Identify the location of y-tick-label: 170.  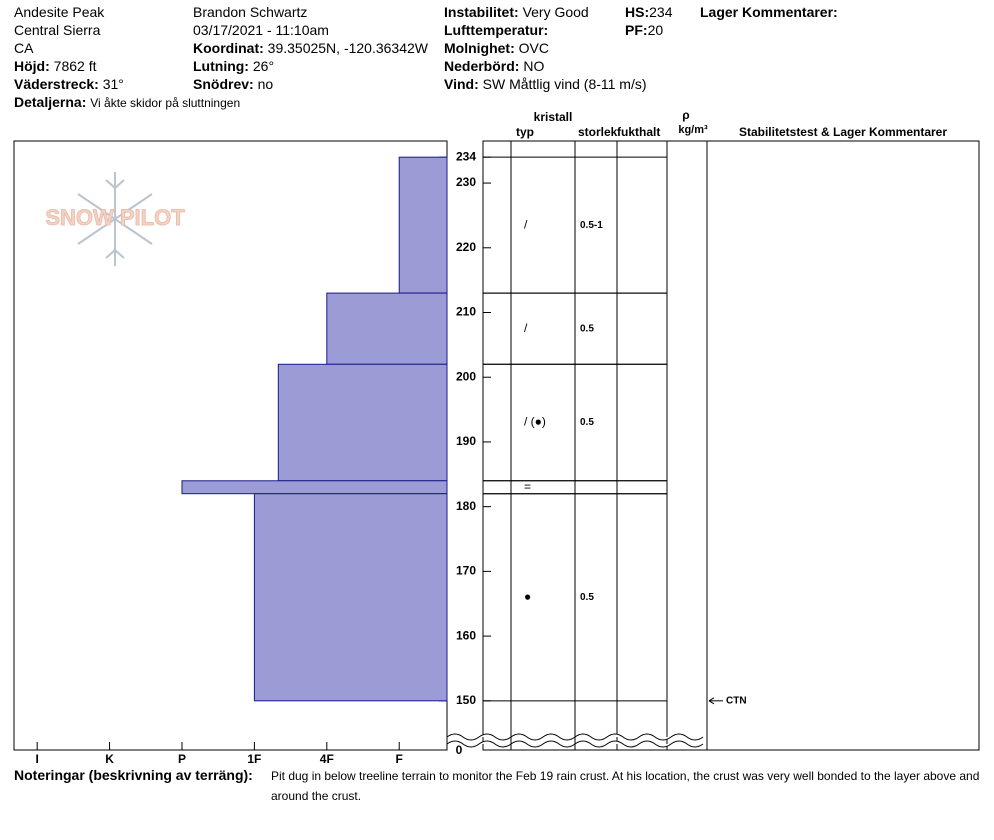
(466, 571).